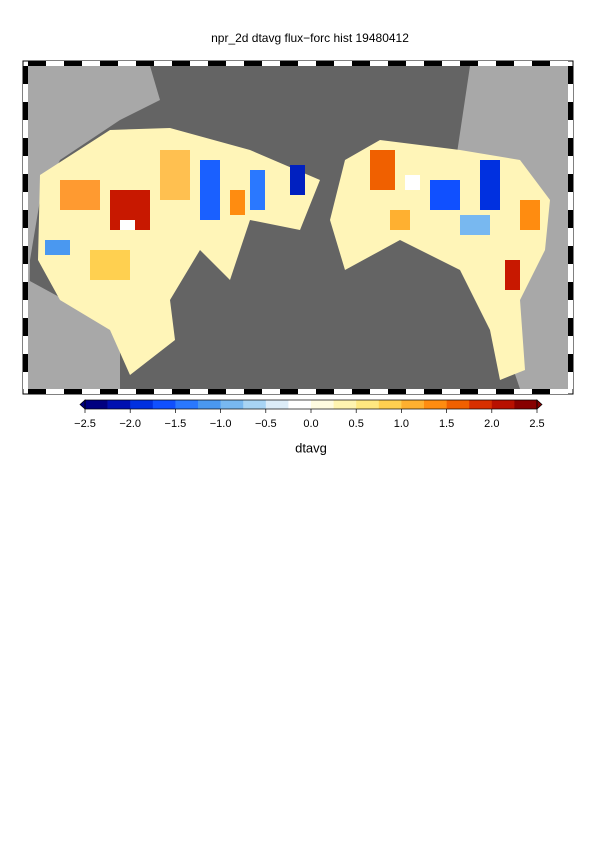 The image size is (595, 842). I want to click on colorbar: −2.5 −2.0 −1.5 −1.0 −0.5 0.0 0.5 1.0 1.5 2.0 2.5, so click(309, 414).